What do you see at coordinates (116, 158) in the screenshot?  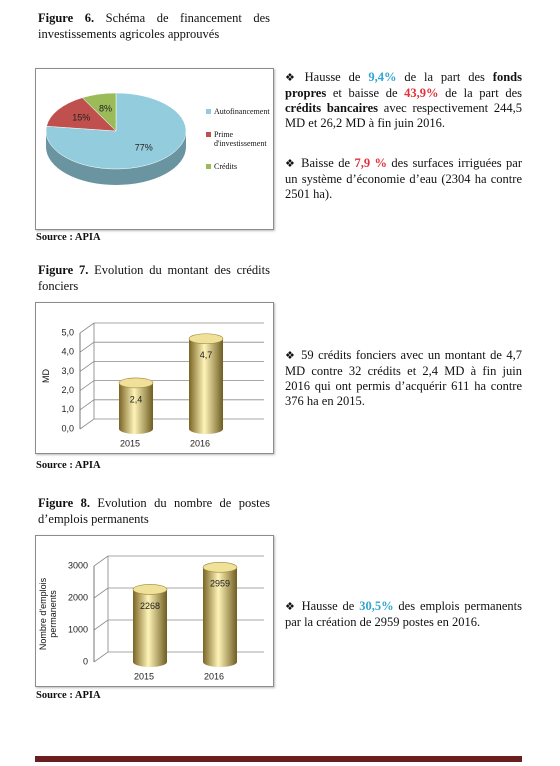 I see `pie-slice-side` at bounding box center [116, 158].